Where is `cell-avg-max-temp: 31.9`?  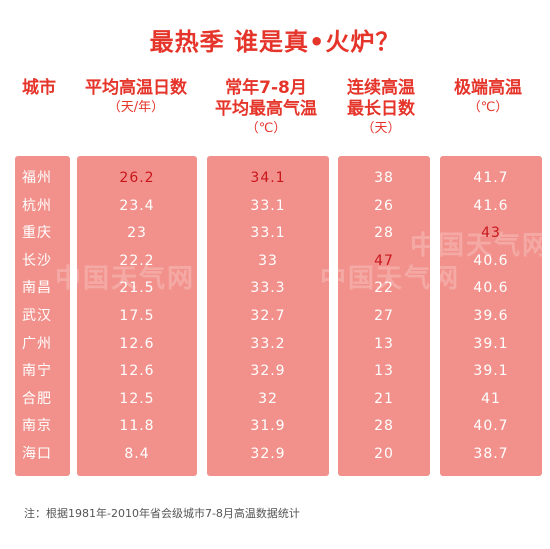
cell-avg-max-temp: 31.9 is located at coordinates (268, 426).